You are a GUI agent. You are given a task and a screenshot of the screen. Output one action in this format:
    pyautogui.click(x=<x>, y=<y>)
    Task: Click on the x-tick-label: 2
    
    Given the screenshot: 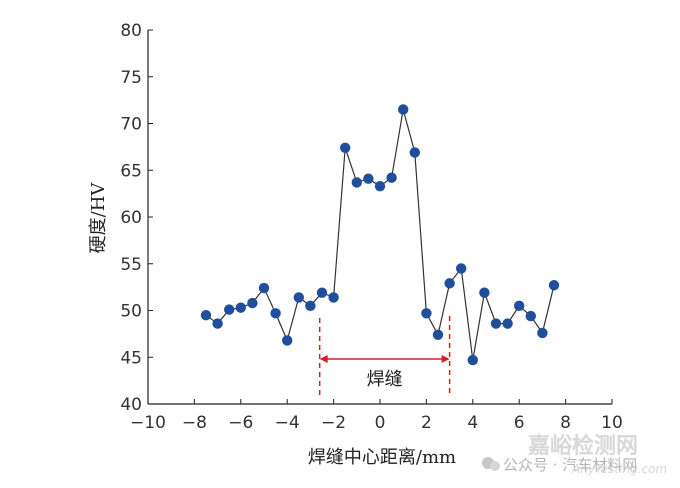 What is the action you would take?
    pyautogui.click(x=426, y=423)
    